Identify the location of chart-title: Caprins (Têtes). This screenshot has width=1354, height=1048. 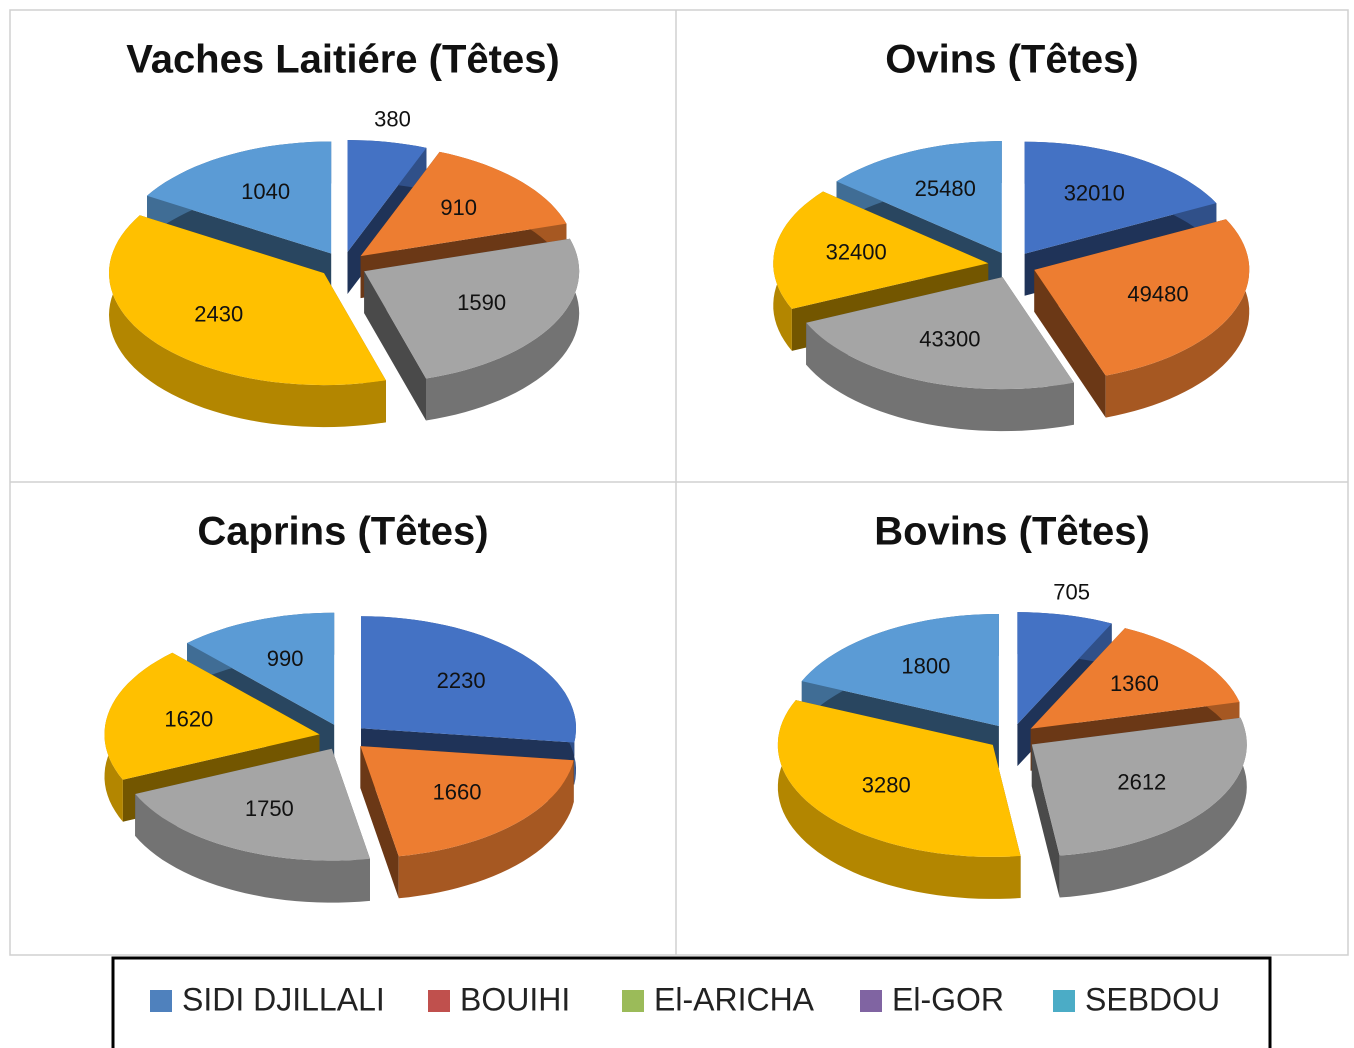
(342, 532).